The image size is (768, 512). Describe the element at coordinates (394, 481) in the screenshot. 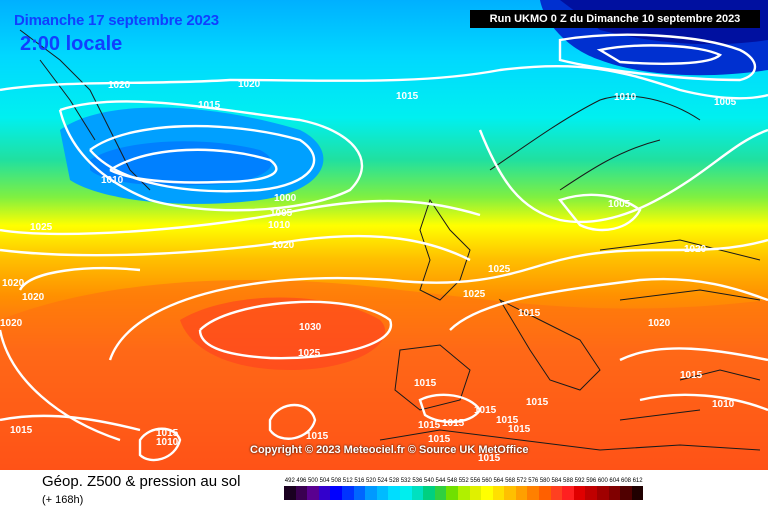

I see `legend-tick-label: 528` at that location.